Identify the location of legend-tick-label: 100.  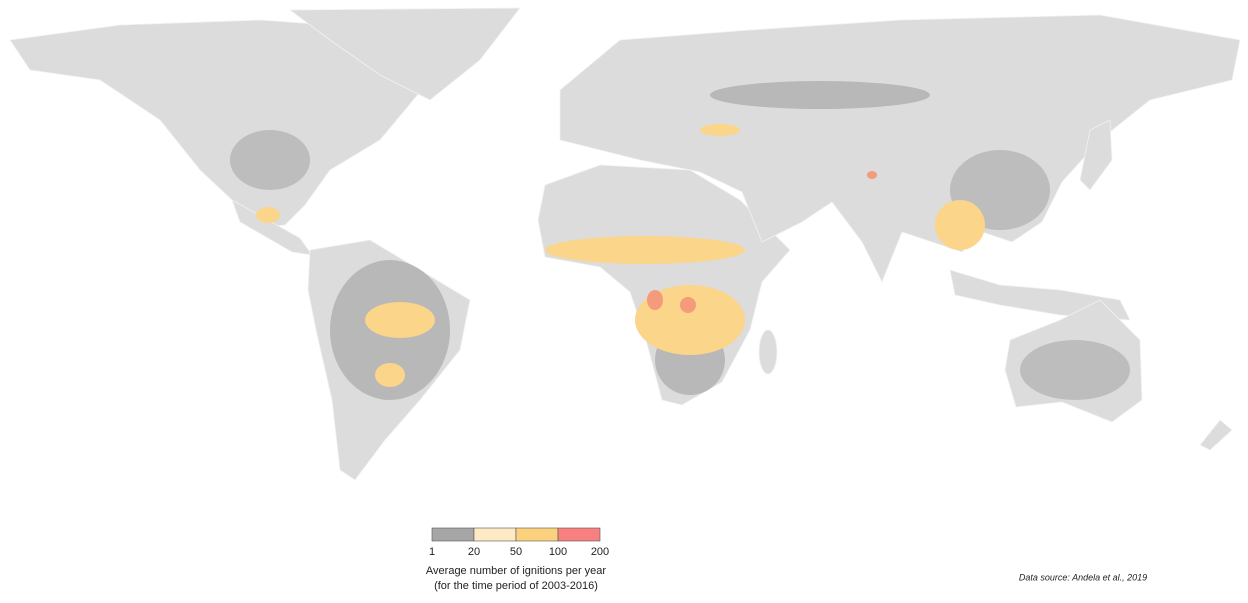
(558, 552).